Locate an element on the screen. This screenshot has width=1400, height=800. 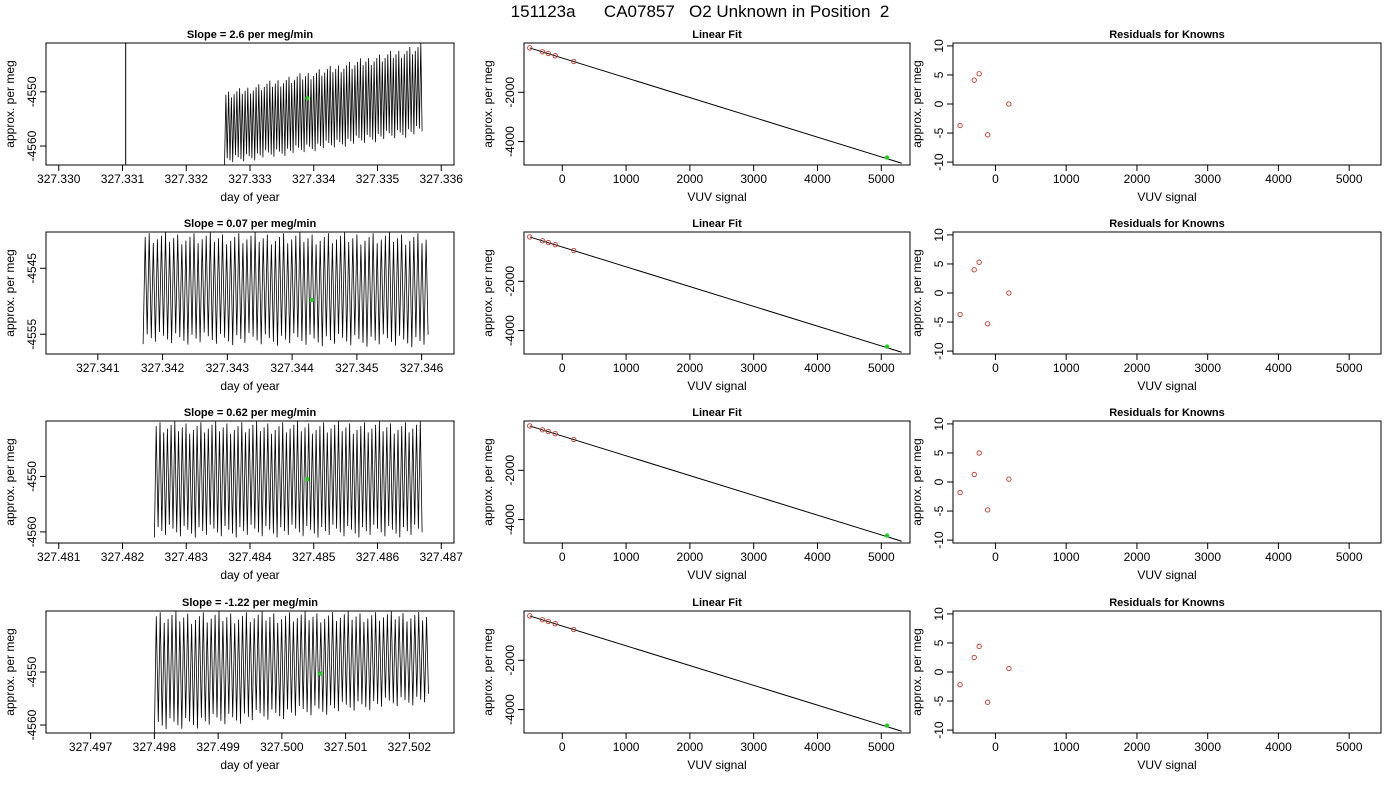
x-tick-label: 327.497 is located at coordinates (91, 747).